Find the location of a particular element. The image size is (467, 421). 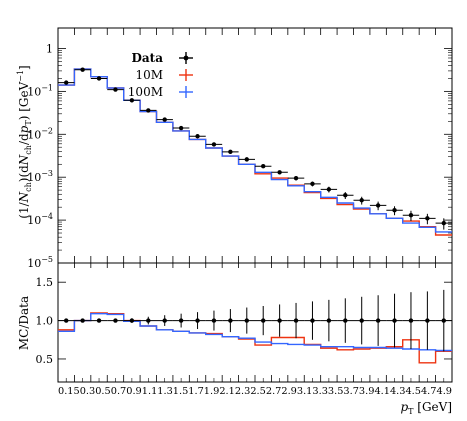

y-axis-label-ratio: MC/Data is located at coordinates (24, 323).